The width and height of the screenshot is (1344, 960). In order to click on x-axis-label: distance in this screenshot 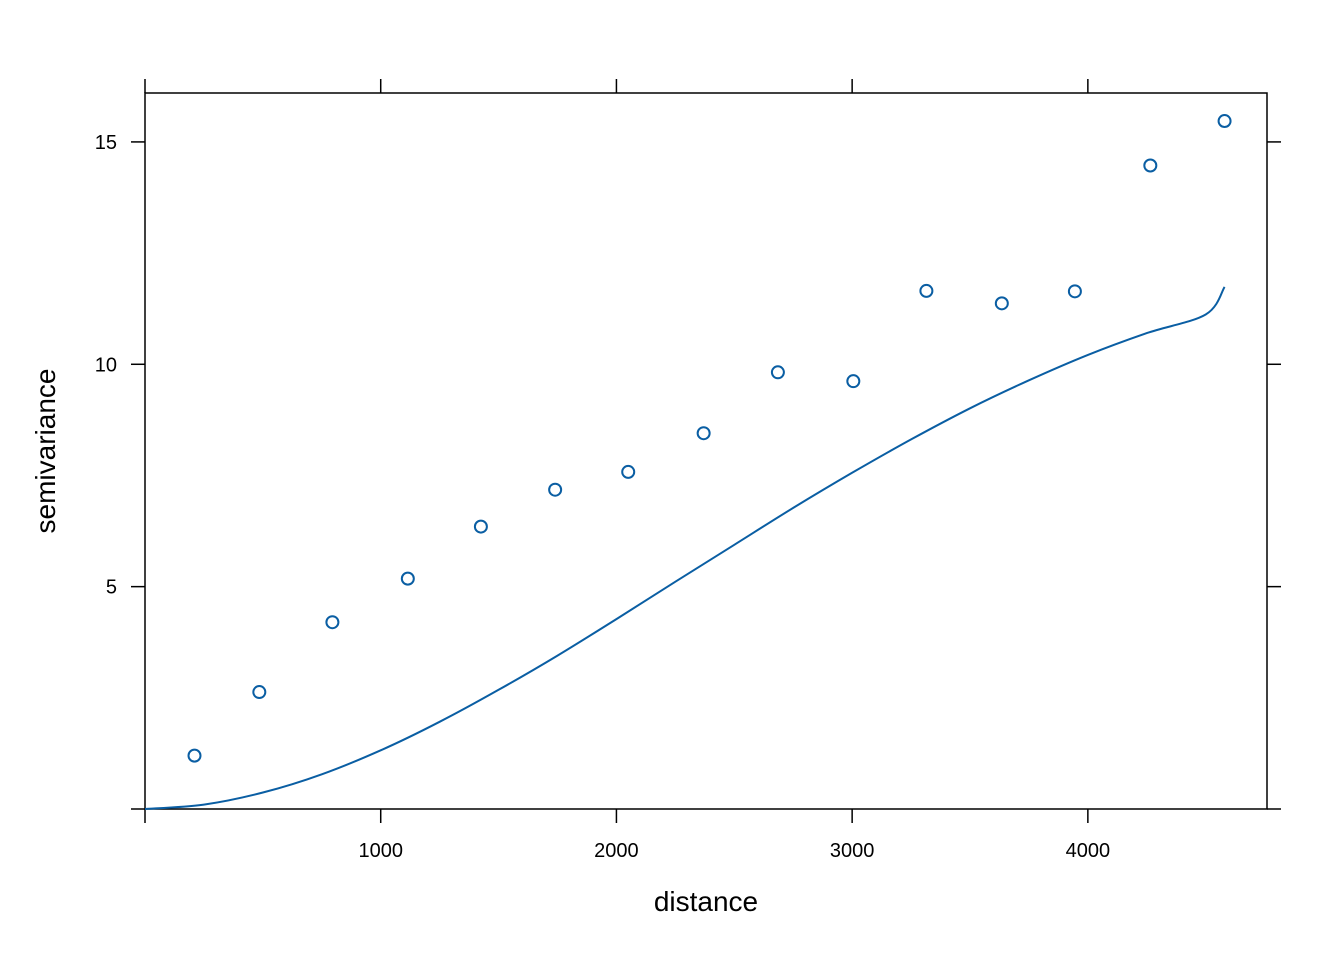, I will do `click(706, 901)`.